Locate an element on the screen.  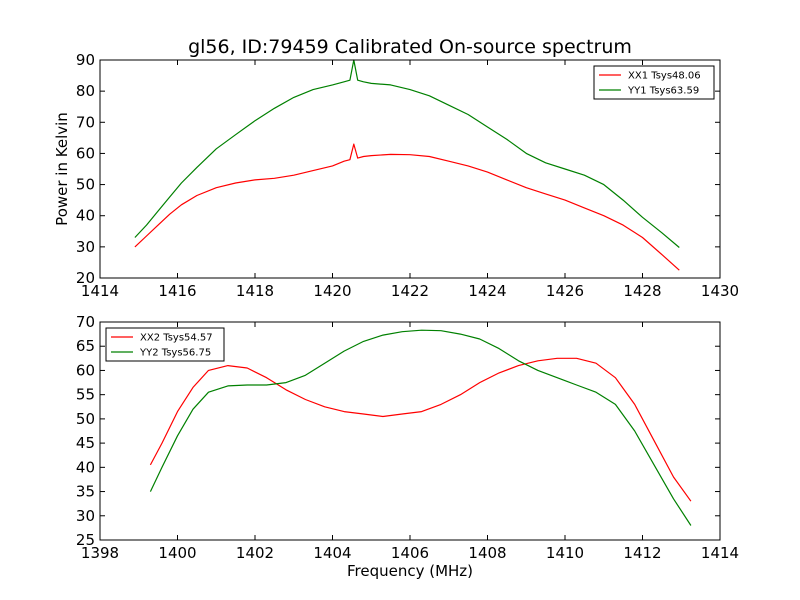
x-tick-label: 1416 is located at coordinates (177, 291).